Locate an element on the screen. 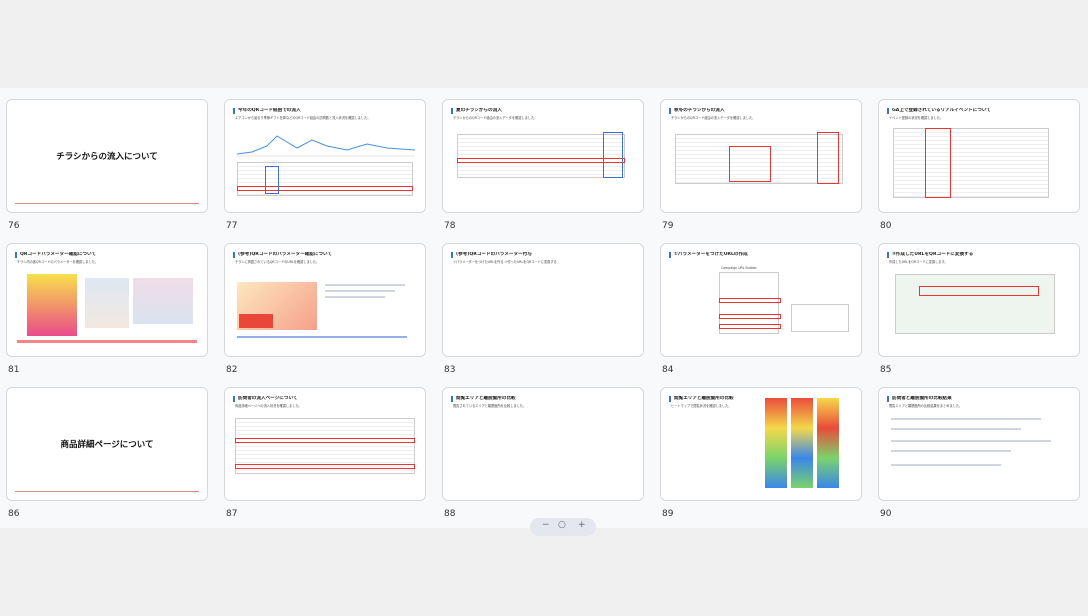 The image size is (1088, 616). search-icon: ○ is located at coordinates (562, 525).